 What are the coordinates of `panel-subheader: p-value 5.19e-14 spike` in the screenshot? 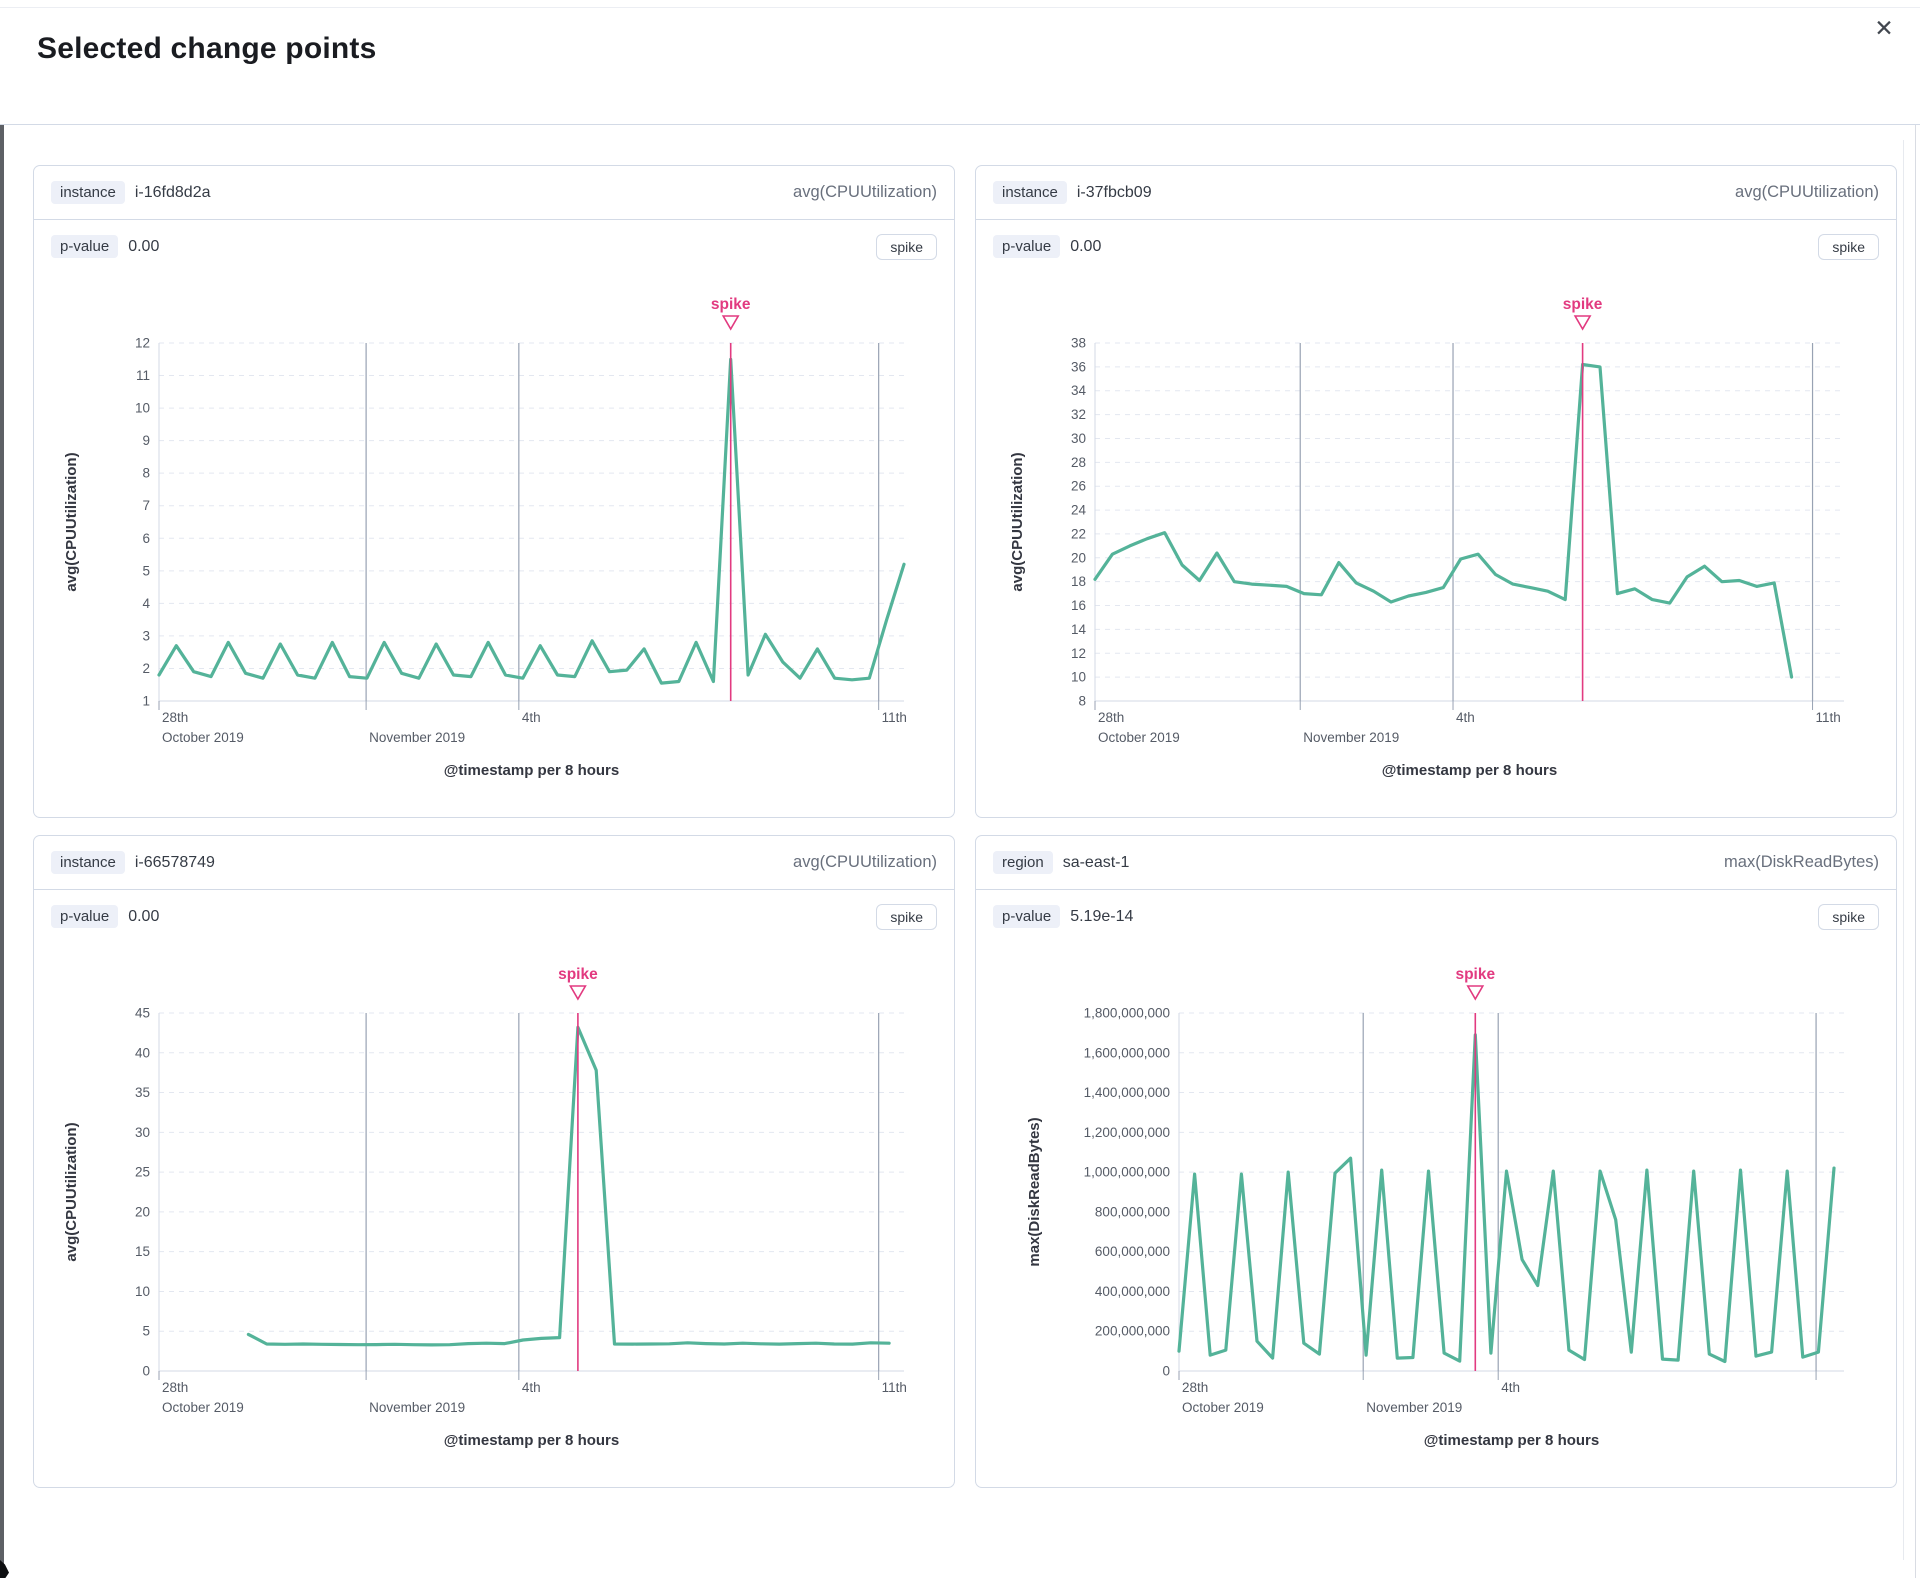 It's located at (1436, 916).